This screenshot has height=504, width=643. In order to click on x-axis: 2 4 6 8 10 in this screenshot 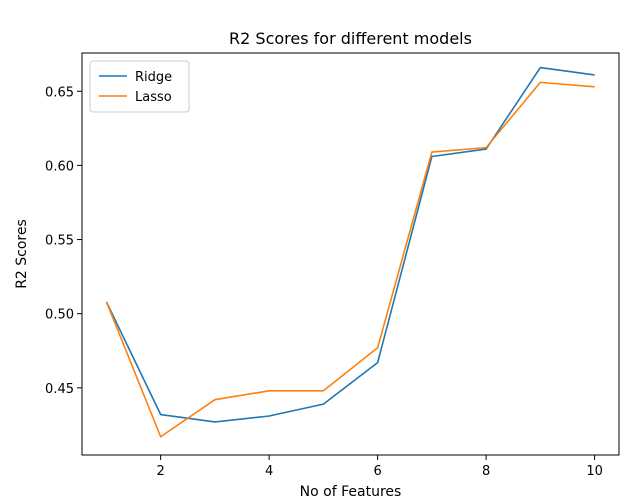, I will do `click(380, 467)`.